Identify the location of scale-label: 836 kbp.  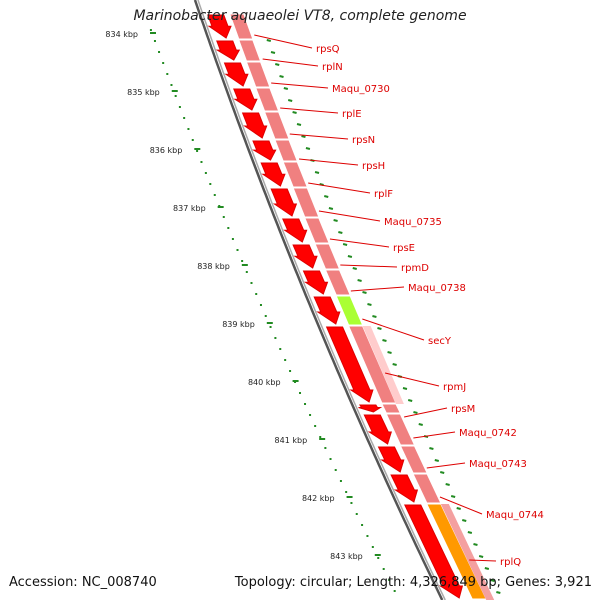
(166, 150).